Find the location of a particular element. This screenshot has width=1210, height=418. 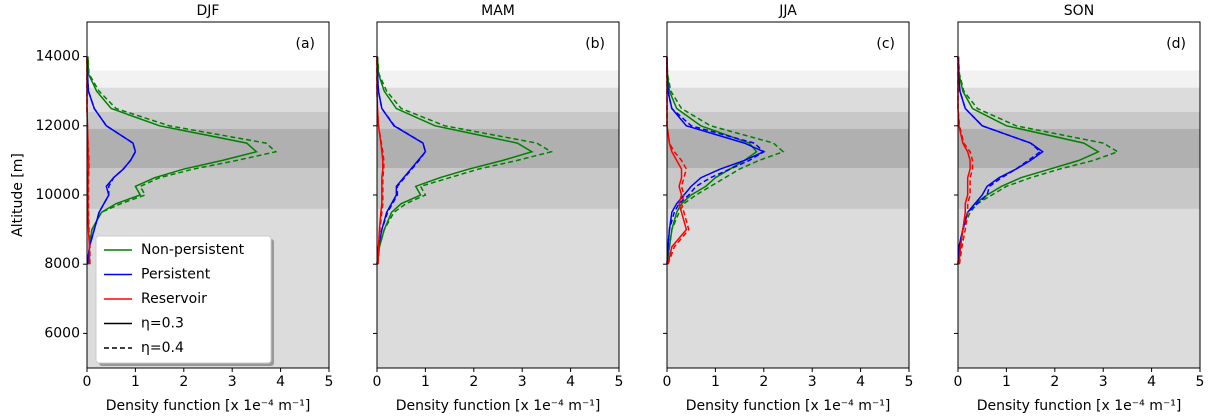

panel-title: SON is located at coordinates (1079, 11).